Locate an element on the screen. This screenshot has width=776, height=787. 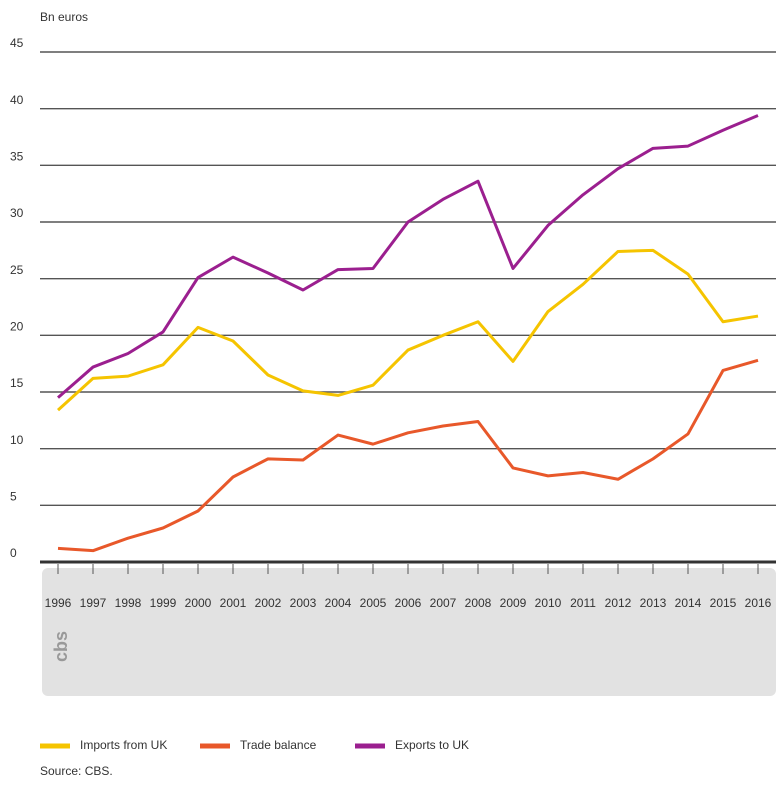
x-tick-label: 1997 is located at coordinates (93, 603).